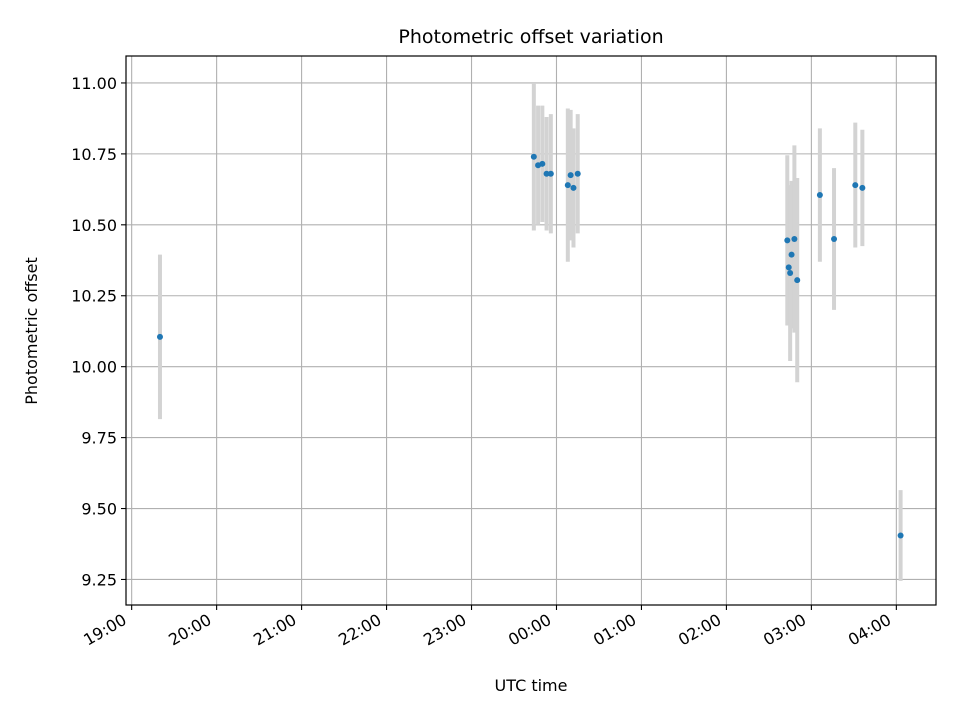 Image resolution: width=960 pixels, height=720 pixels. Describe the element at coordinates (94, 225) in the screenshot. I see `y-tick-label: 10.50` at that location.